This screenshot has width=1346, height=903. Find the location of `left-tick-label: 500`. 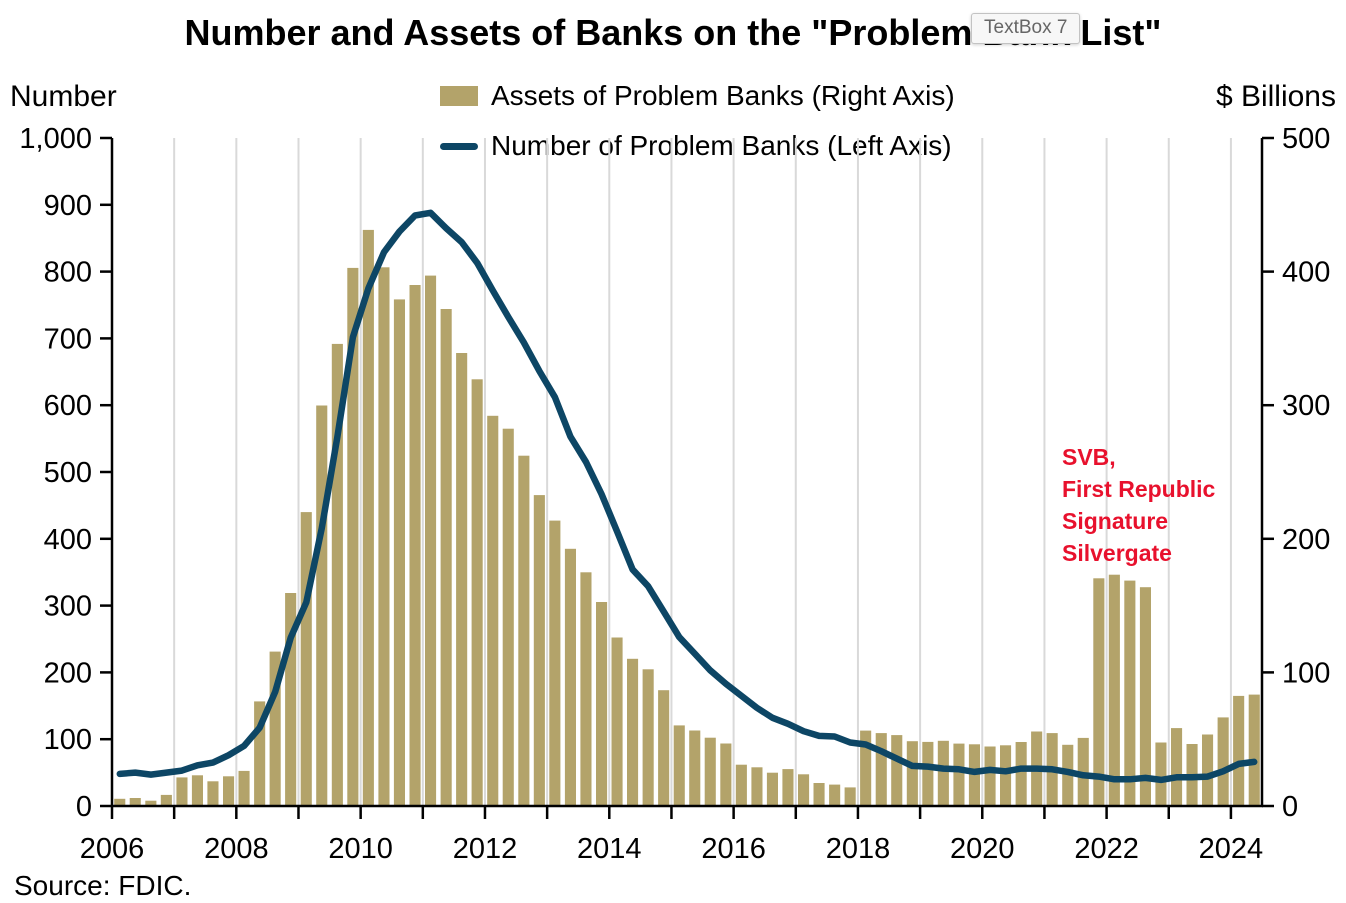

left-tick-label: 500 is located at coordinates (68, 473).